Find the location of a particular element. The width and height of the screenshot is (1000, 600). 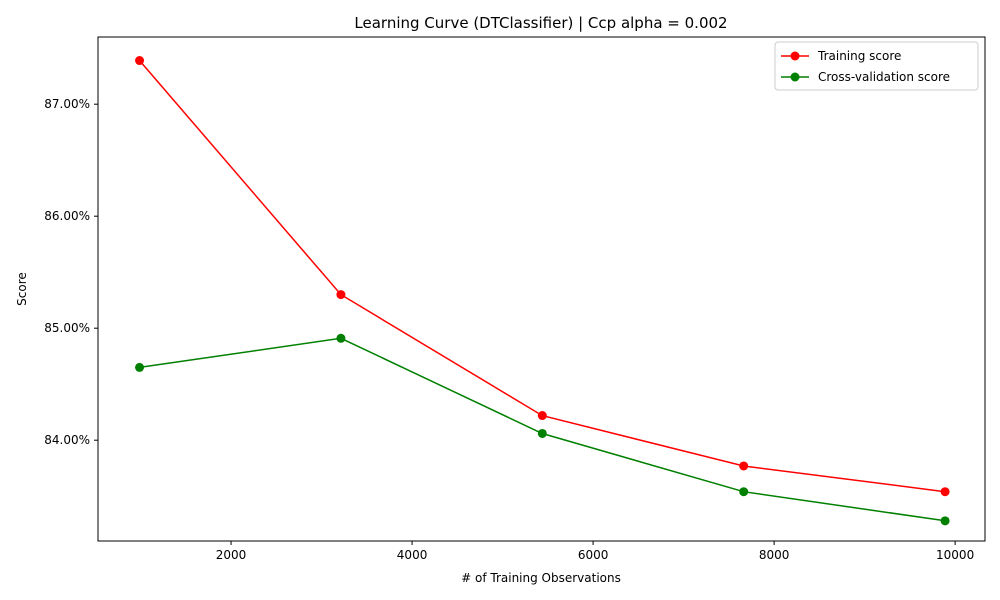

y-axis: 84.00% 85.00% 86.00% 87.00% is located at coordinates (71, 272).